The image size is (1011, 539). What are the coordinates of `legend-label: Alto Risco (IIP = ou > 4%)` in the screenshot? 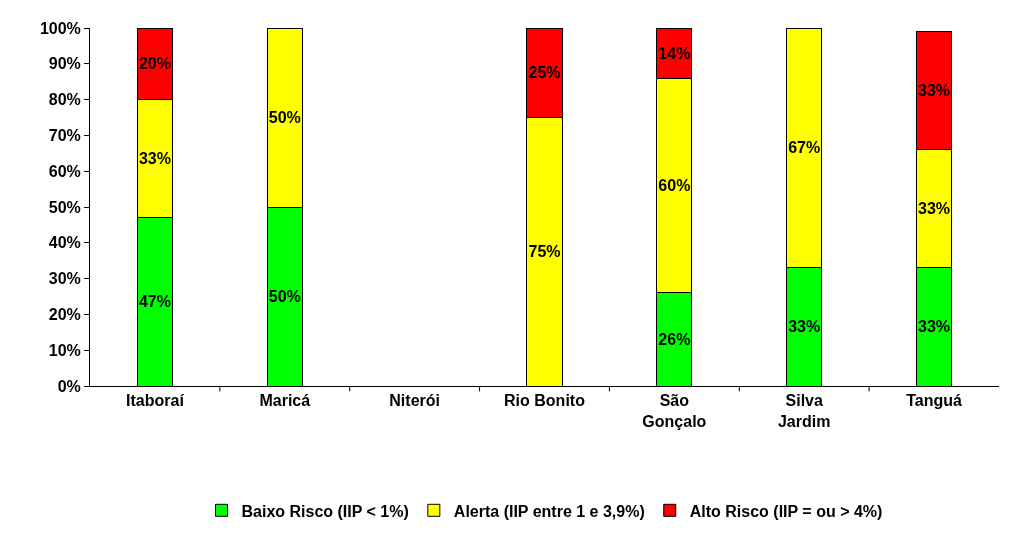 It's located at (786, 511).